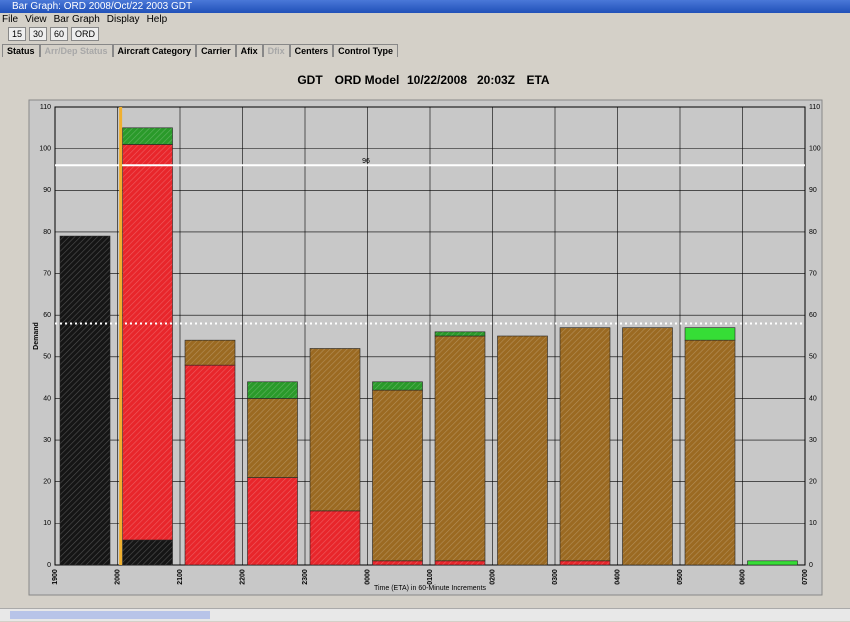  I want to click on y-tick-label: 80, so click(47, 232).